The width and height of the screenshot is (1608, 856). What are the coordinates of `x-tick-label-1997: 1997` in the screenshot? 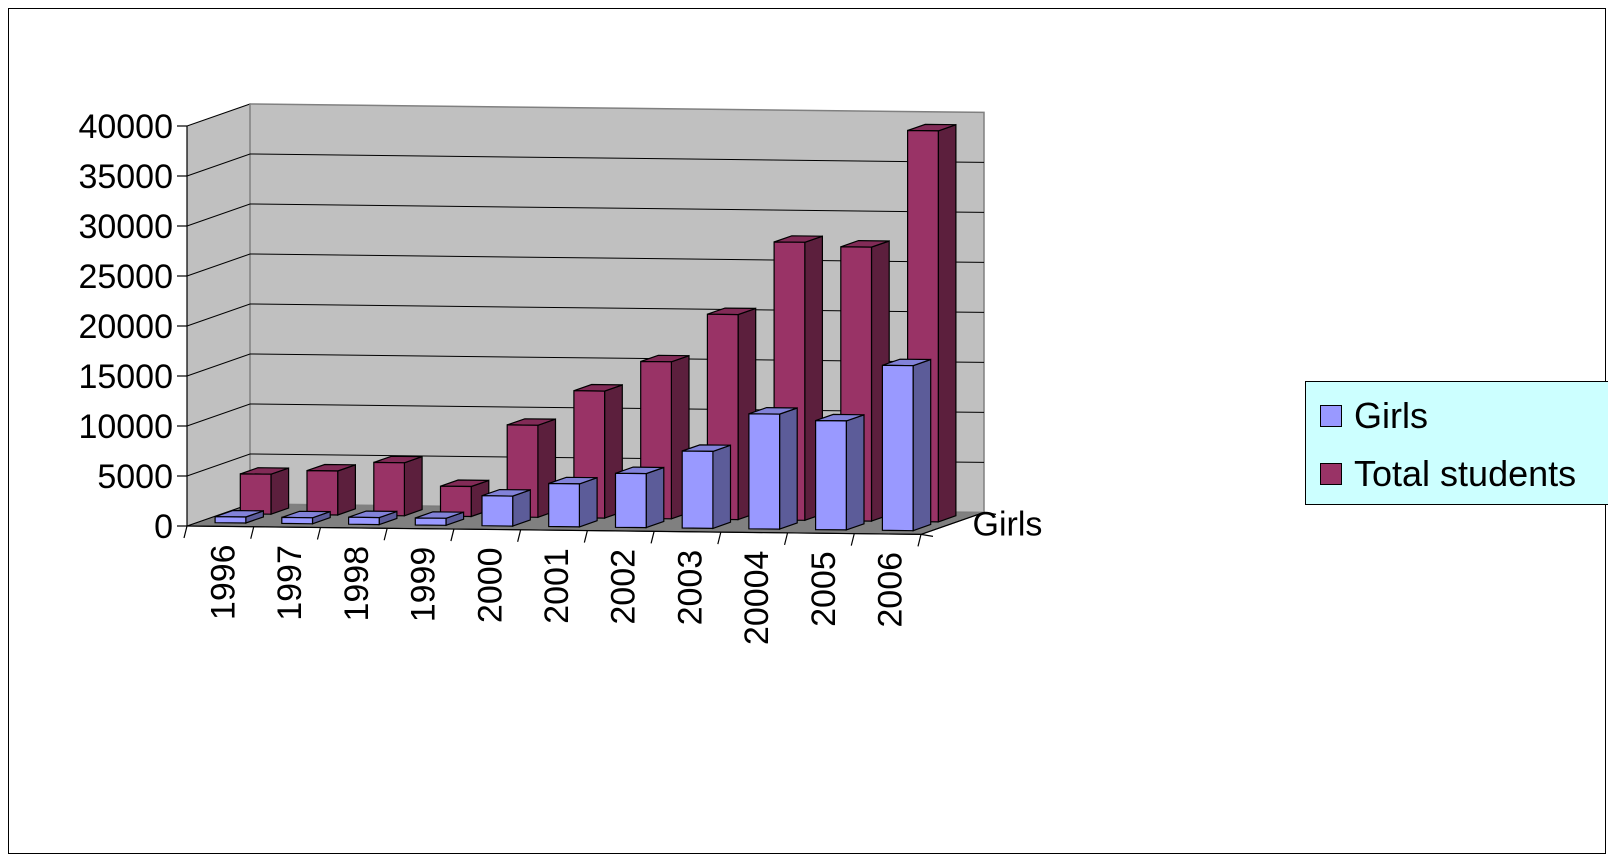 It's located at (290, 583).